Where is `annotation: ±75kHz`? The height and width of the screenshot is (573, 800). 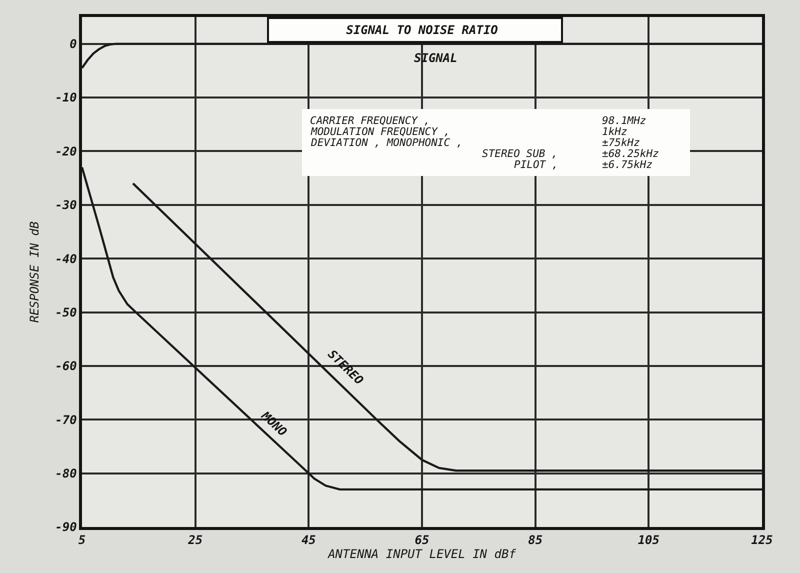 annotation: ±75kHz is located at coordinates (621, 143).